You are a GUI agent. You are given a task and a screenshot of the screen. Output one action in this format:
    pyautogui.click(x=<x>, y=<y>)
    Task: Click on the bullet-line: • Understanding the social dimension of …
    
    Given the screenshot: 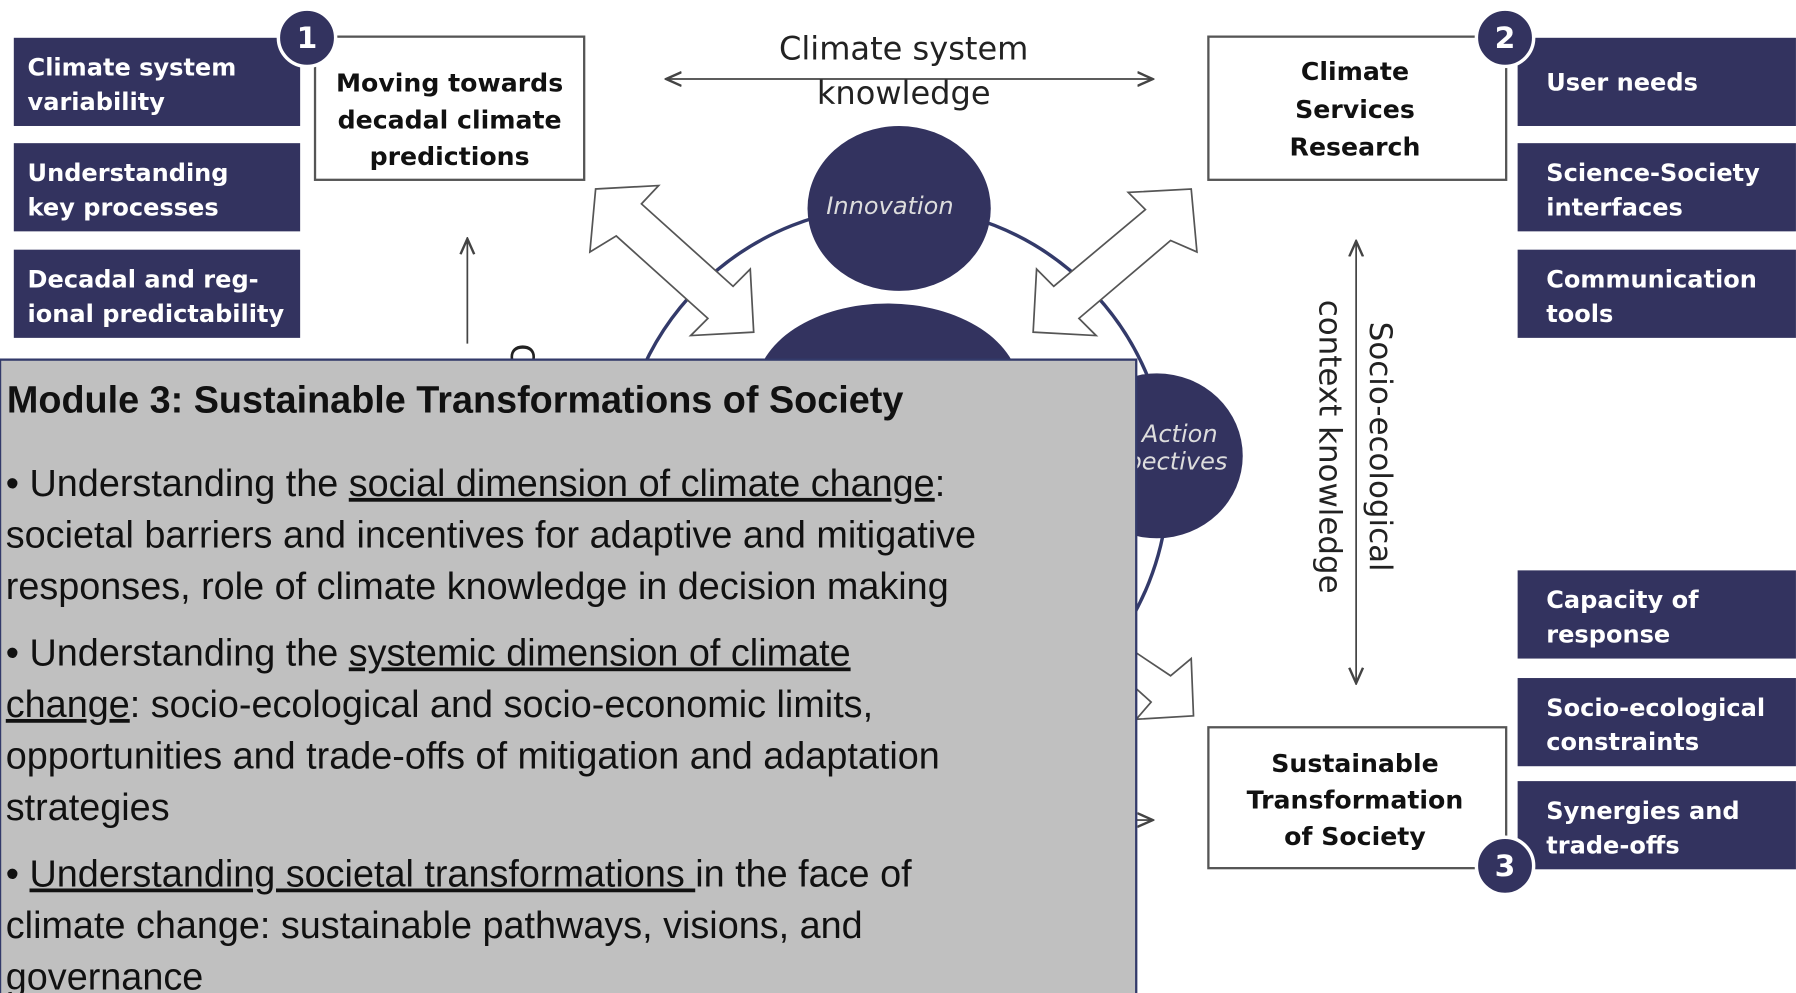 What is the action you would take?
    pyautogui.click(x=475, y=484)
    